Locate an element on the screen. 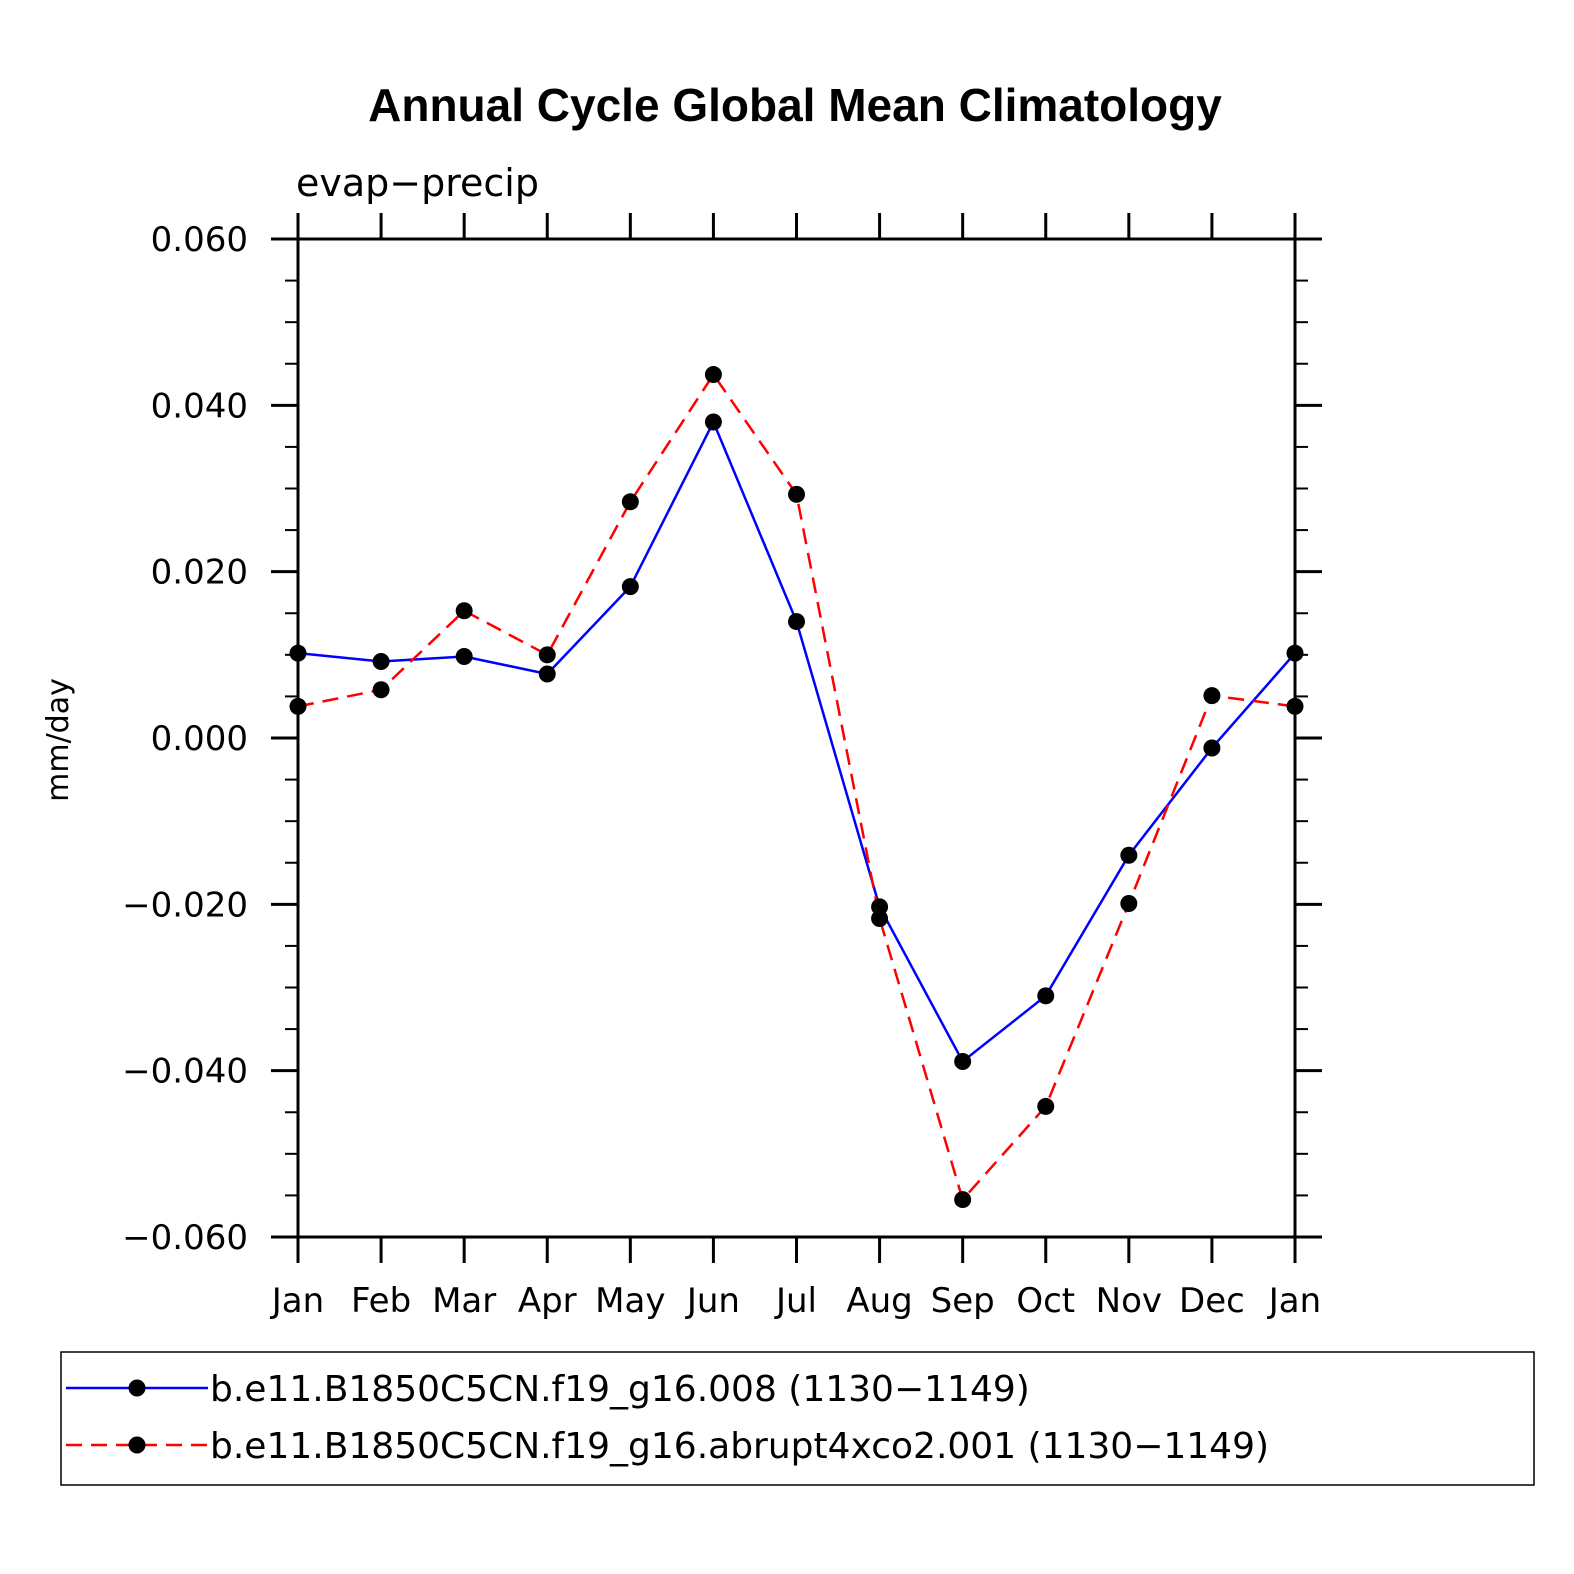  x-tick-label: Nov is located at coordinates (1129, 1301).